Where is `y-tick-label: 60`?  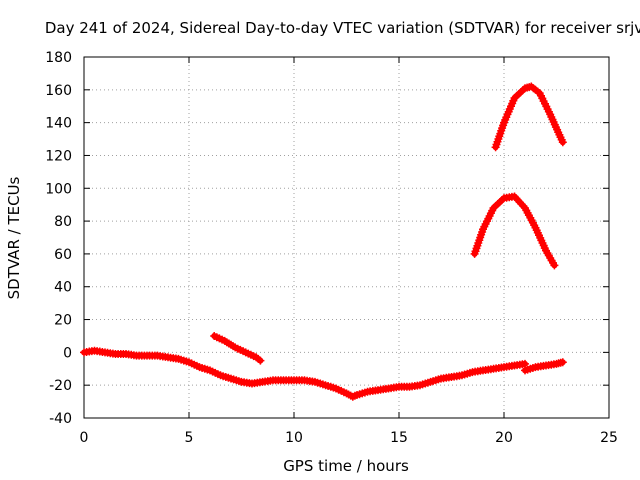 y-tick-label: 60 is located at coordinates (63, 255).